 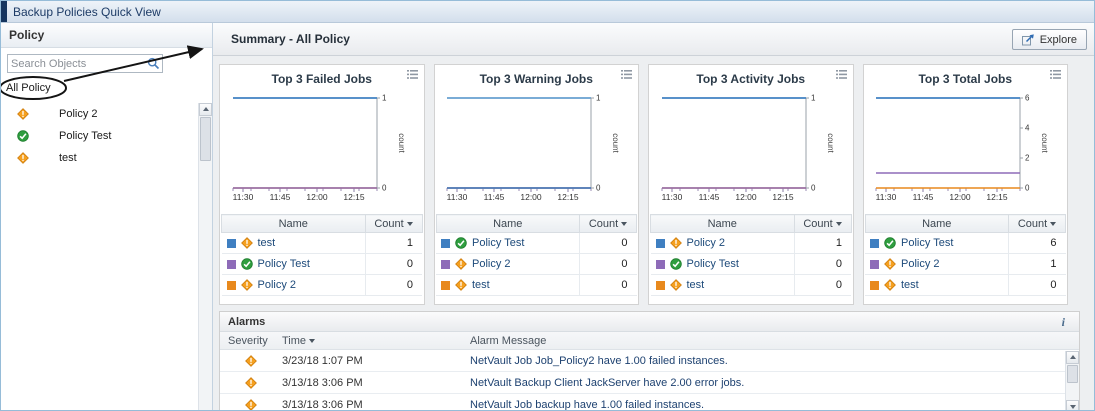 What do you see at coordinates (1072, 405) in the screenshot?
I see `scroll-down-button` at bounding box center [1072, 405].